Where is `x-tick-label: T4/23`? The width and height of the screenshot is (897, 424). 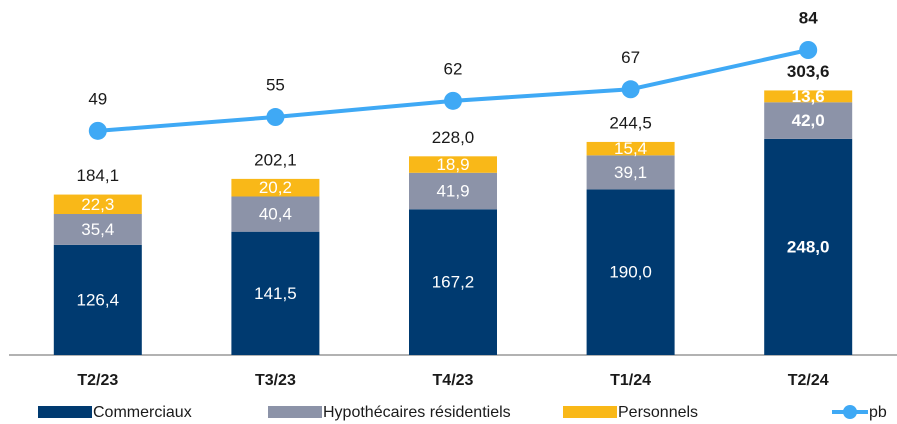 x-tick-label: T4/23 is located at coordinates (453, 380).